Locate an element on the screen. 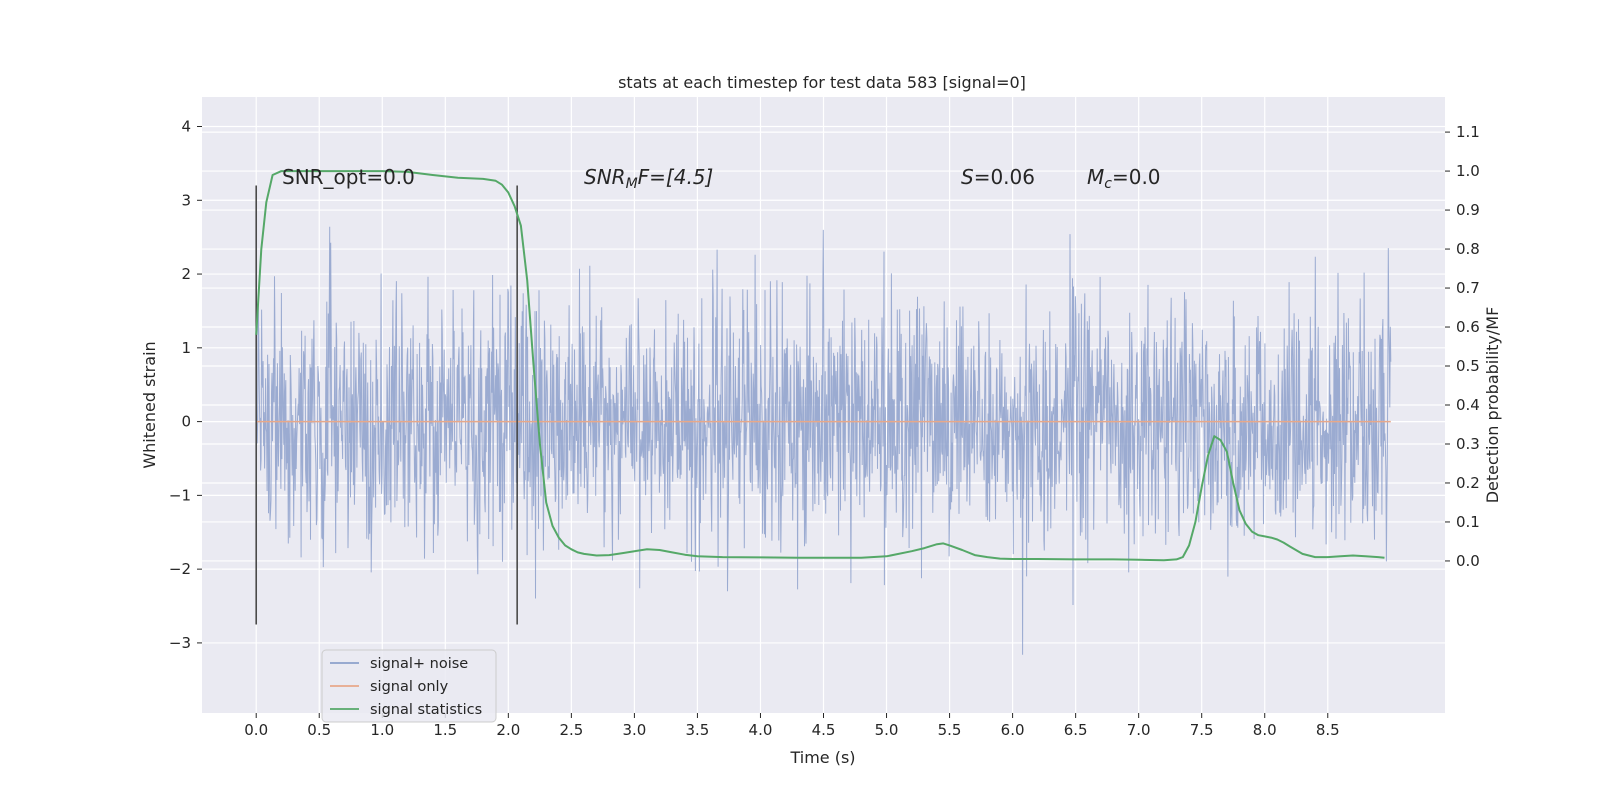 The width and height of the screenshot is (1600, 800). x-tick-label: 1.5 is located at coordinates (445, 730).